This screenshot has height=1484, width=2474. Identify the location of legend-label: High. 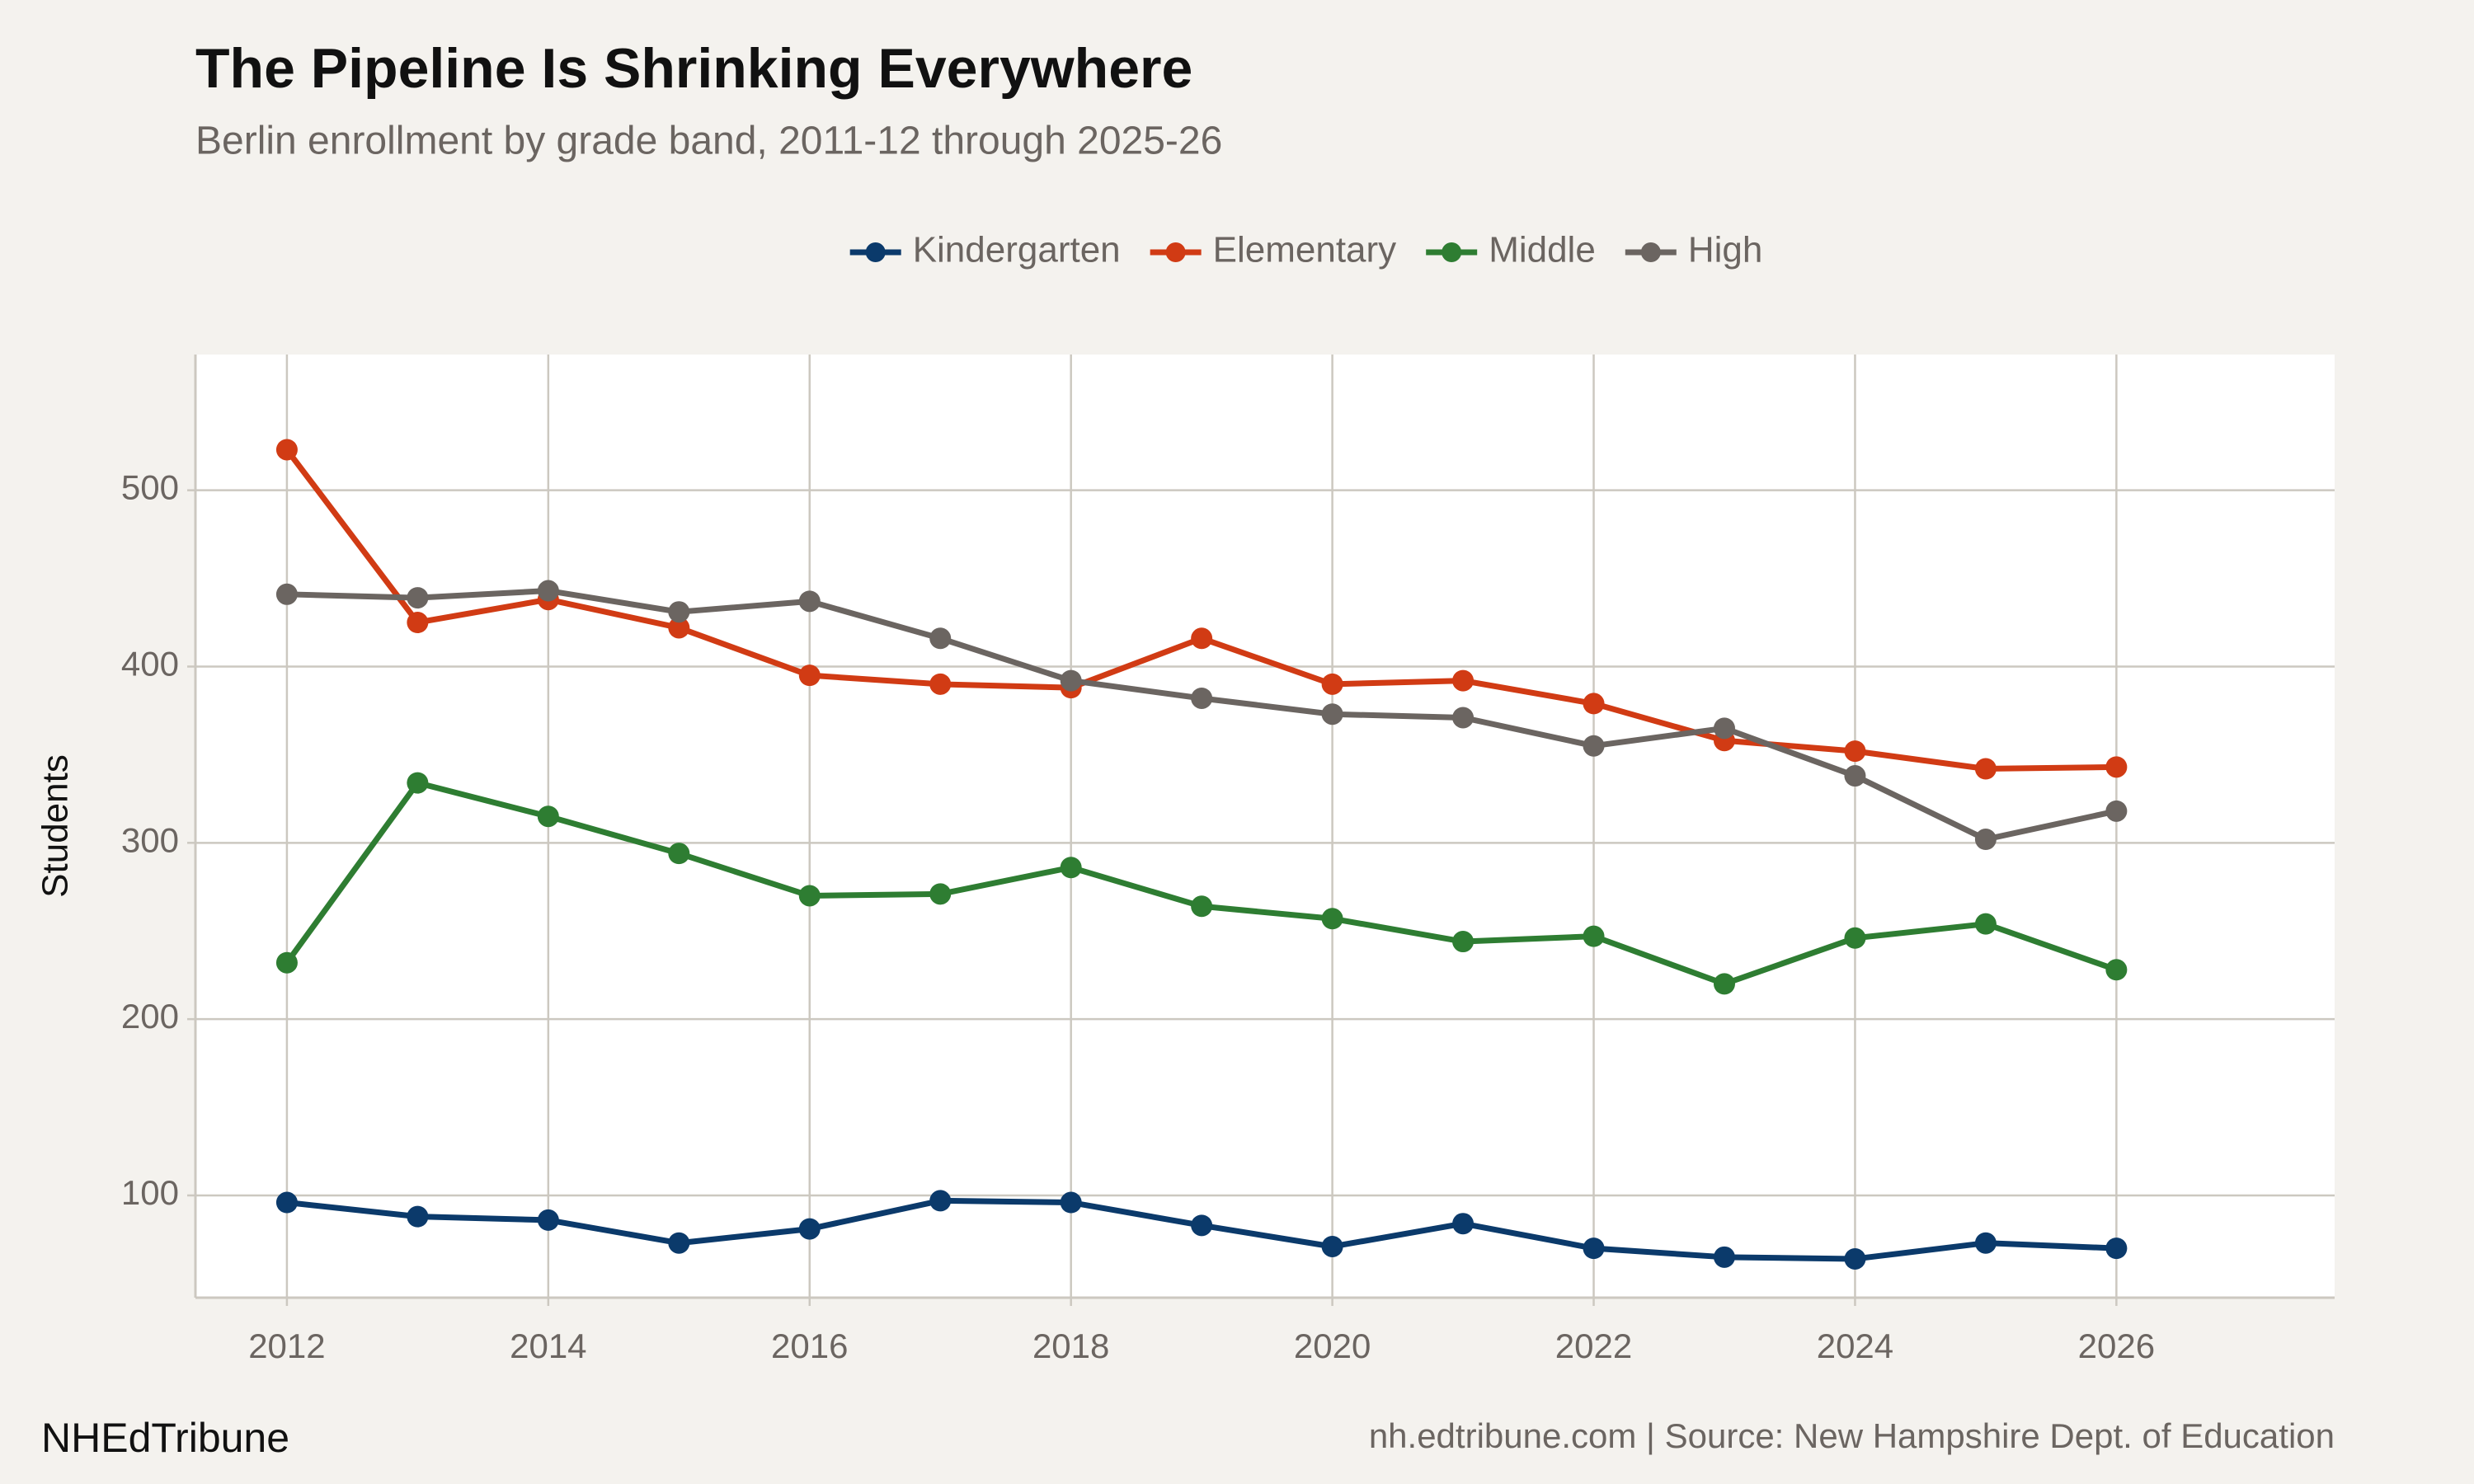
(1725, 250).